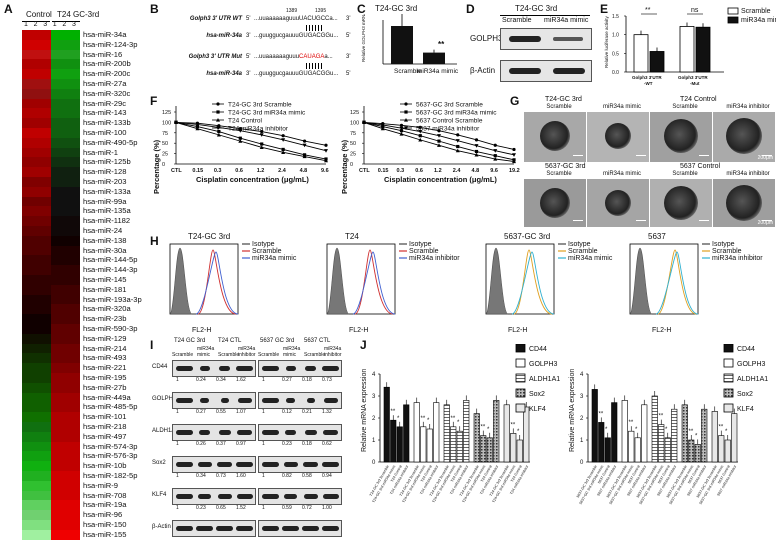 The image size is (776, 550). Describe the element at coordinates (103, 230) in the screenshot. I see `heatmap-row-label: hsa-miR-24` at that location.